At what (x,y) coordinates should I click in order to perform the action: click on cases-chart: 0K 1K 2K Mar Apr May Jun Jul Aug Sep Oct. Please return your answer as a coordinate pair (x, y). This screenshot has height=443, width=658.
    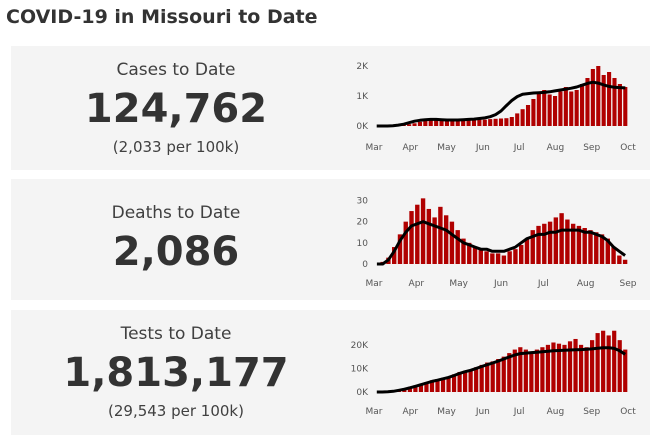
    Looking at the image, I should click on (496, 107).